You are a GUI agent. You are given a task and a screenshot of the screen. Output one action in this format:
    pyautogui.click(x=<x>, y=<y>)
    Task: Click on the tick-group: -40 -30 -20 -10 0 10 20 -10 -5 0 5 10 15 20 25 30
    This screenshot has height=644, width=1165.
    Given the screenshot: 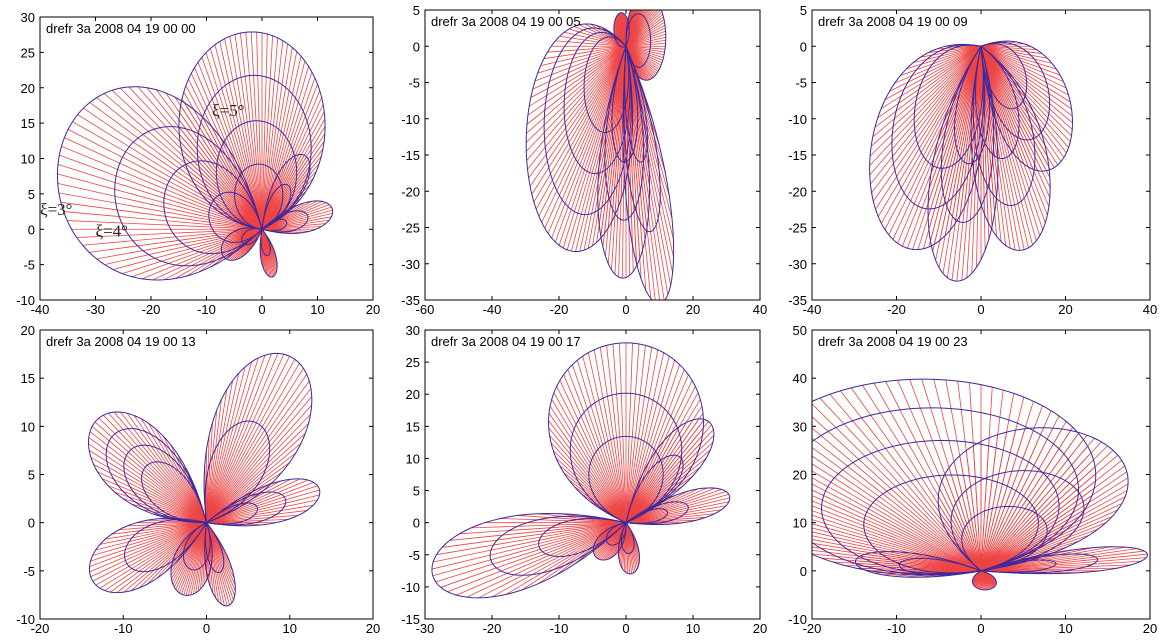 What is the action you would take?
    pyautogui.click(x=198, y=163)
    